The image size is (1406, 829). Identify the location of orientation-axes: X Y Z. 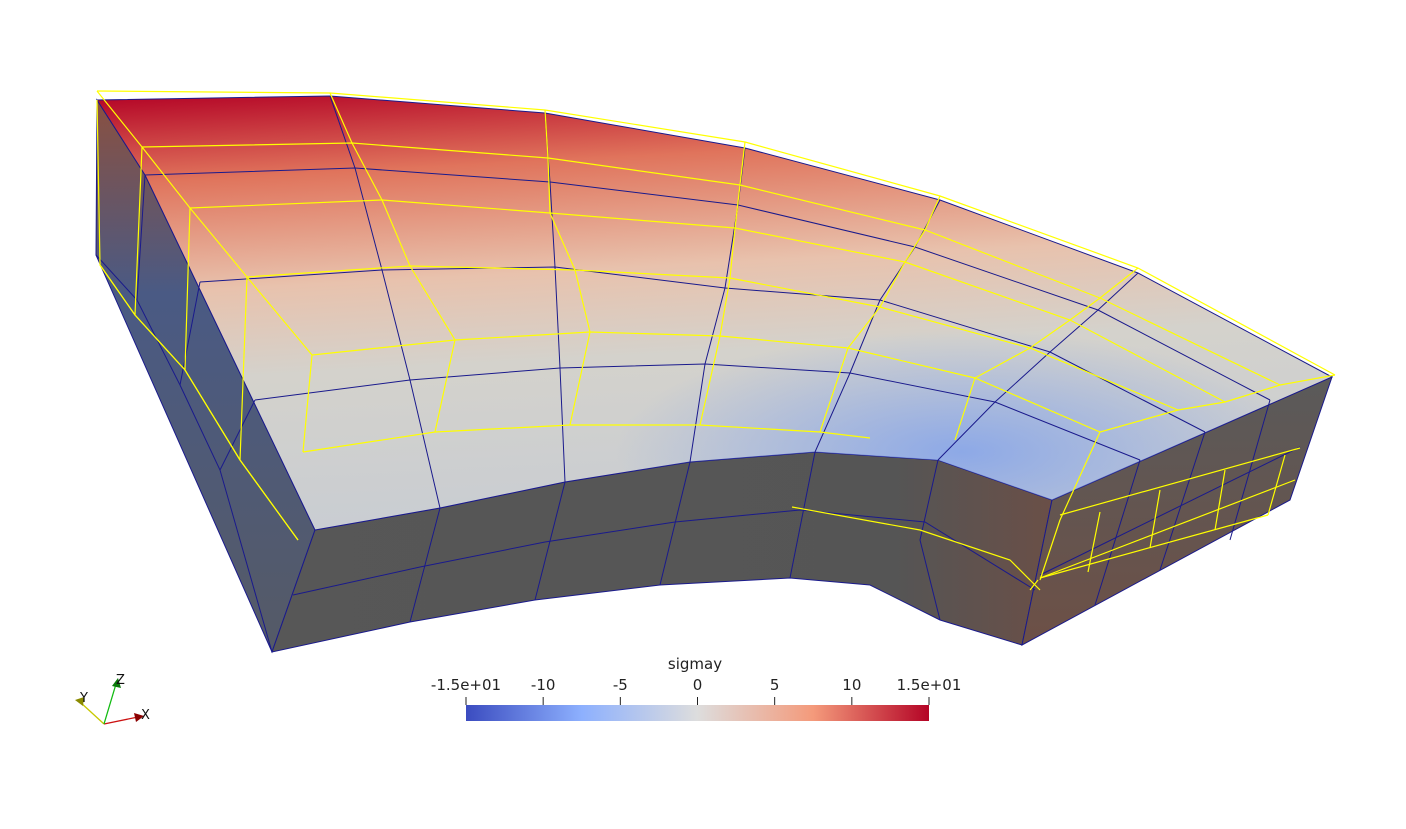
(112, 699).